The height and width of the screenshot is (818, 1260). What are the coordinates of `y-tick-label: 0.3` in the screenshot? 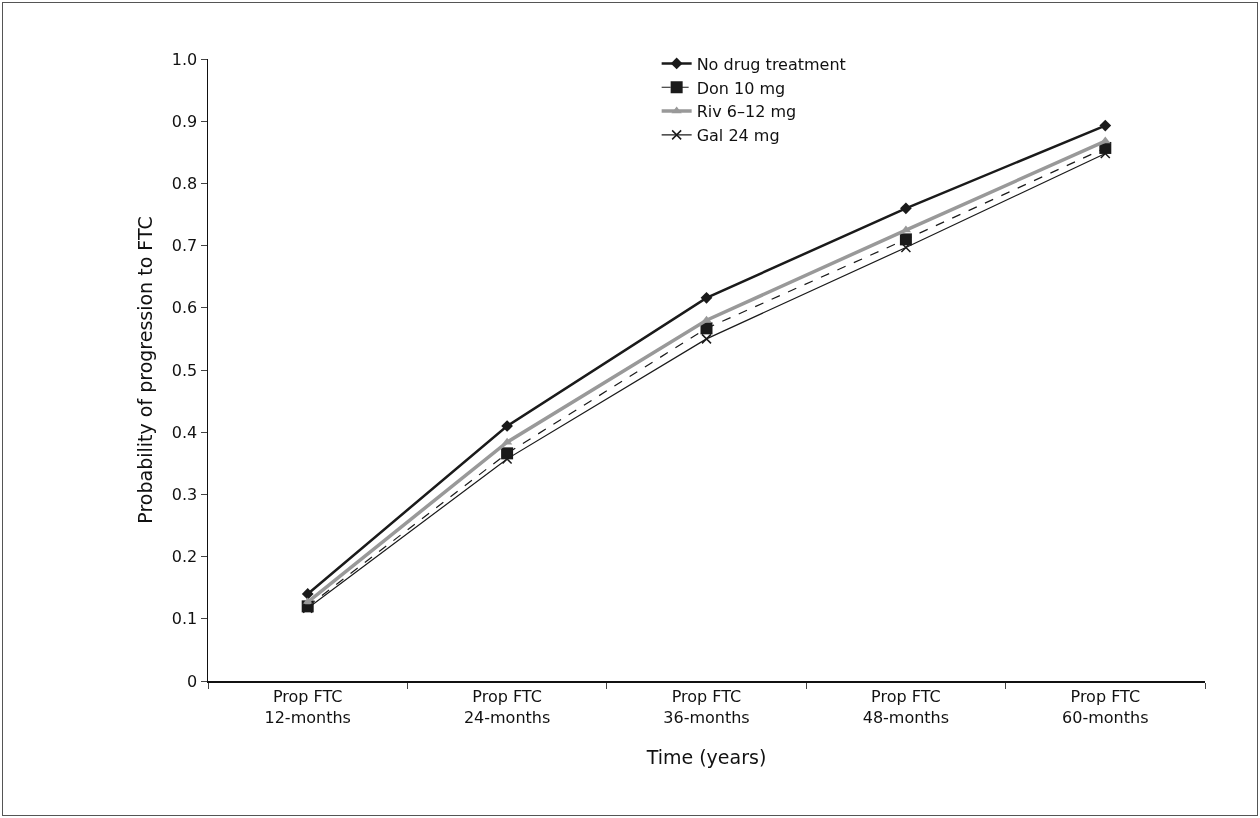 It's located at (184, 494).